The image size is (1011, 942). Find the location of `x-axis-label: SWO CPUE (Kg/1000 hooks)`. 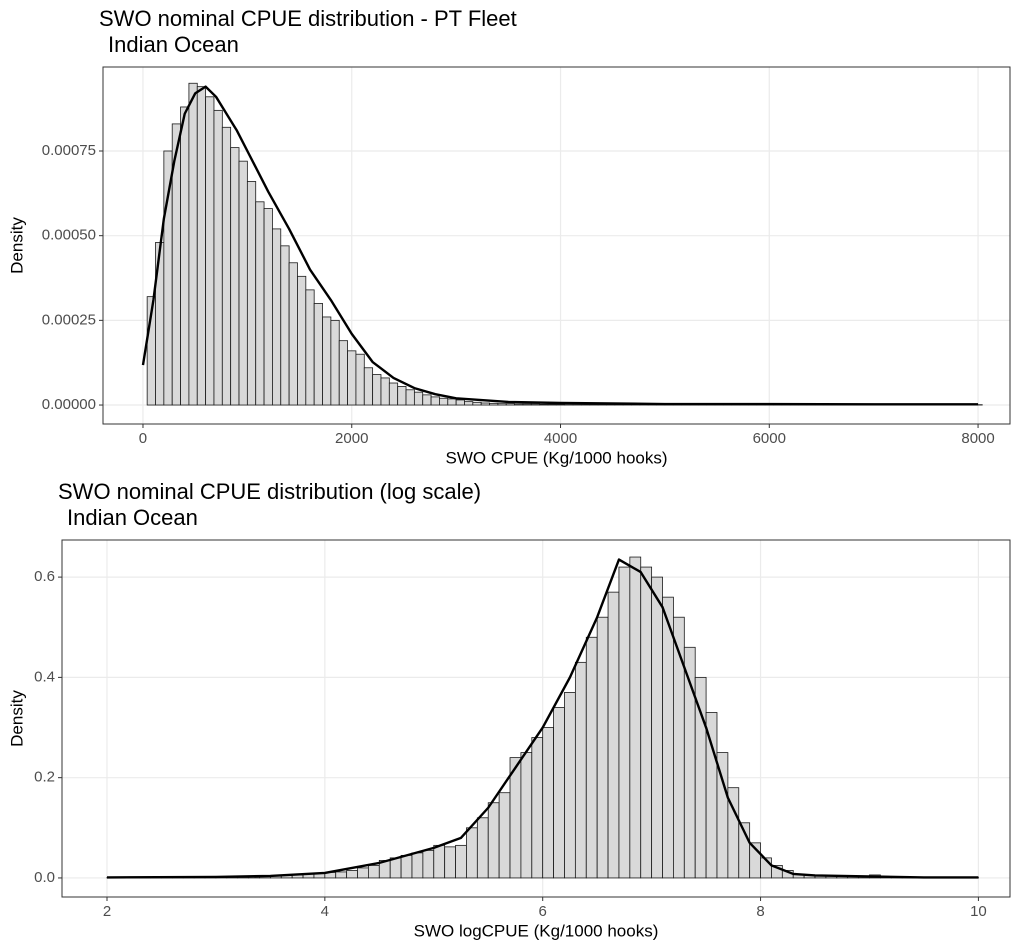

x-axis-label: SWO CPUE (Kg/1000 hooks) is located at coordinates (556, 457).